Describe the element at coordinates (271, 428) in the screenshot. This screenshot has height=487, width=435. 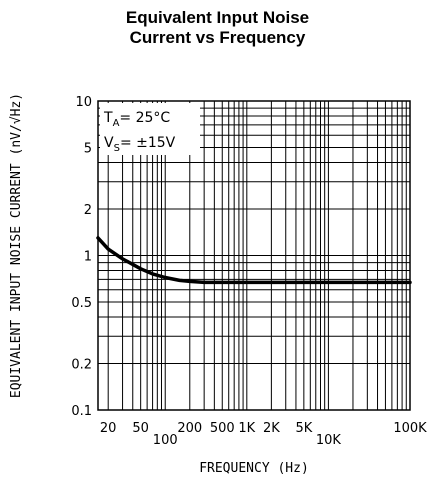
I see `x-tick-label: 2K` at that location.